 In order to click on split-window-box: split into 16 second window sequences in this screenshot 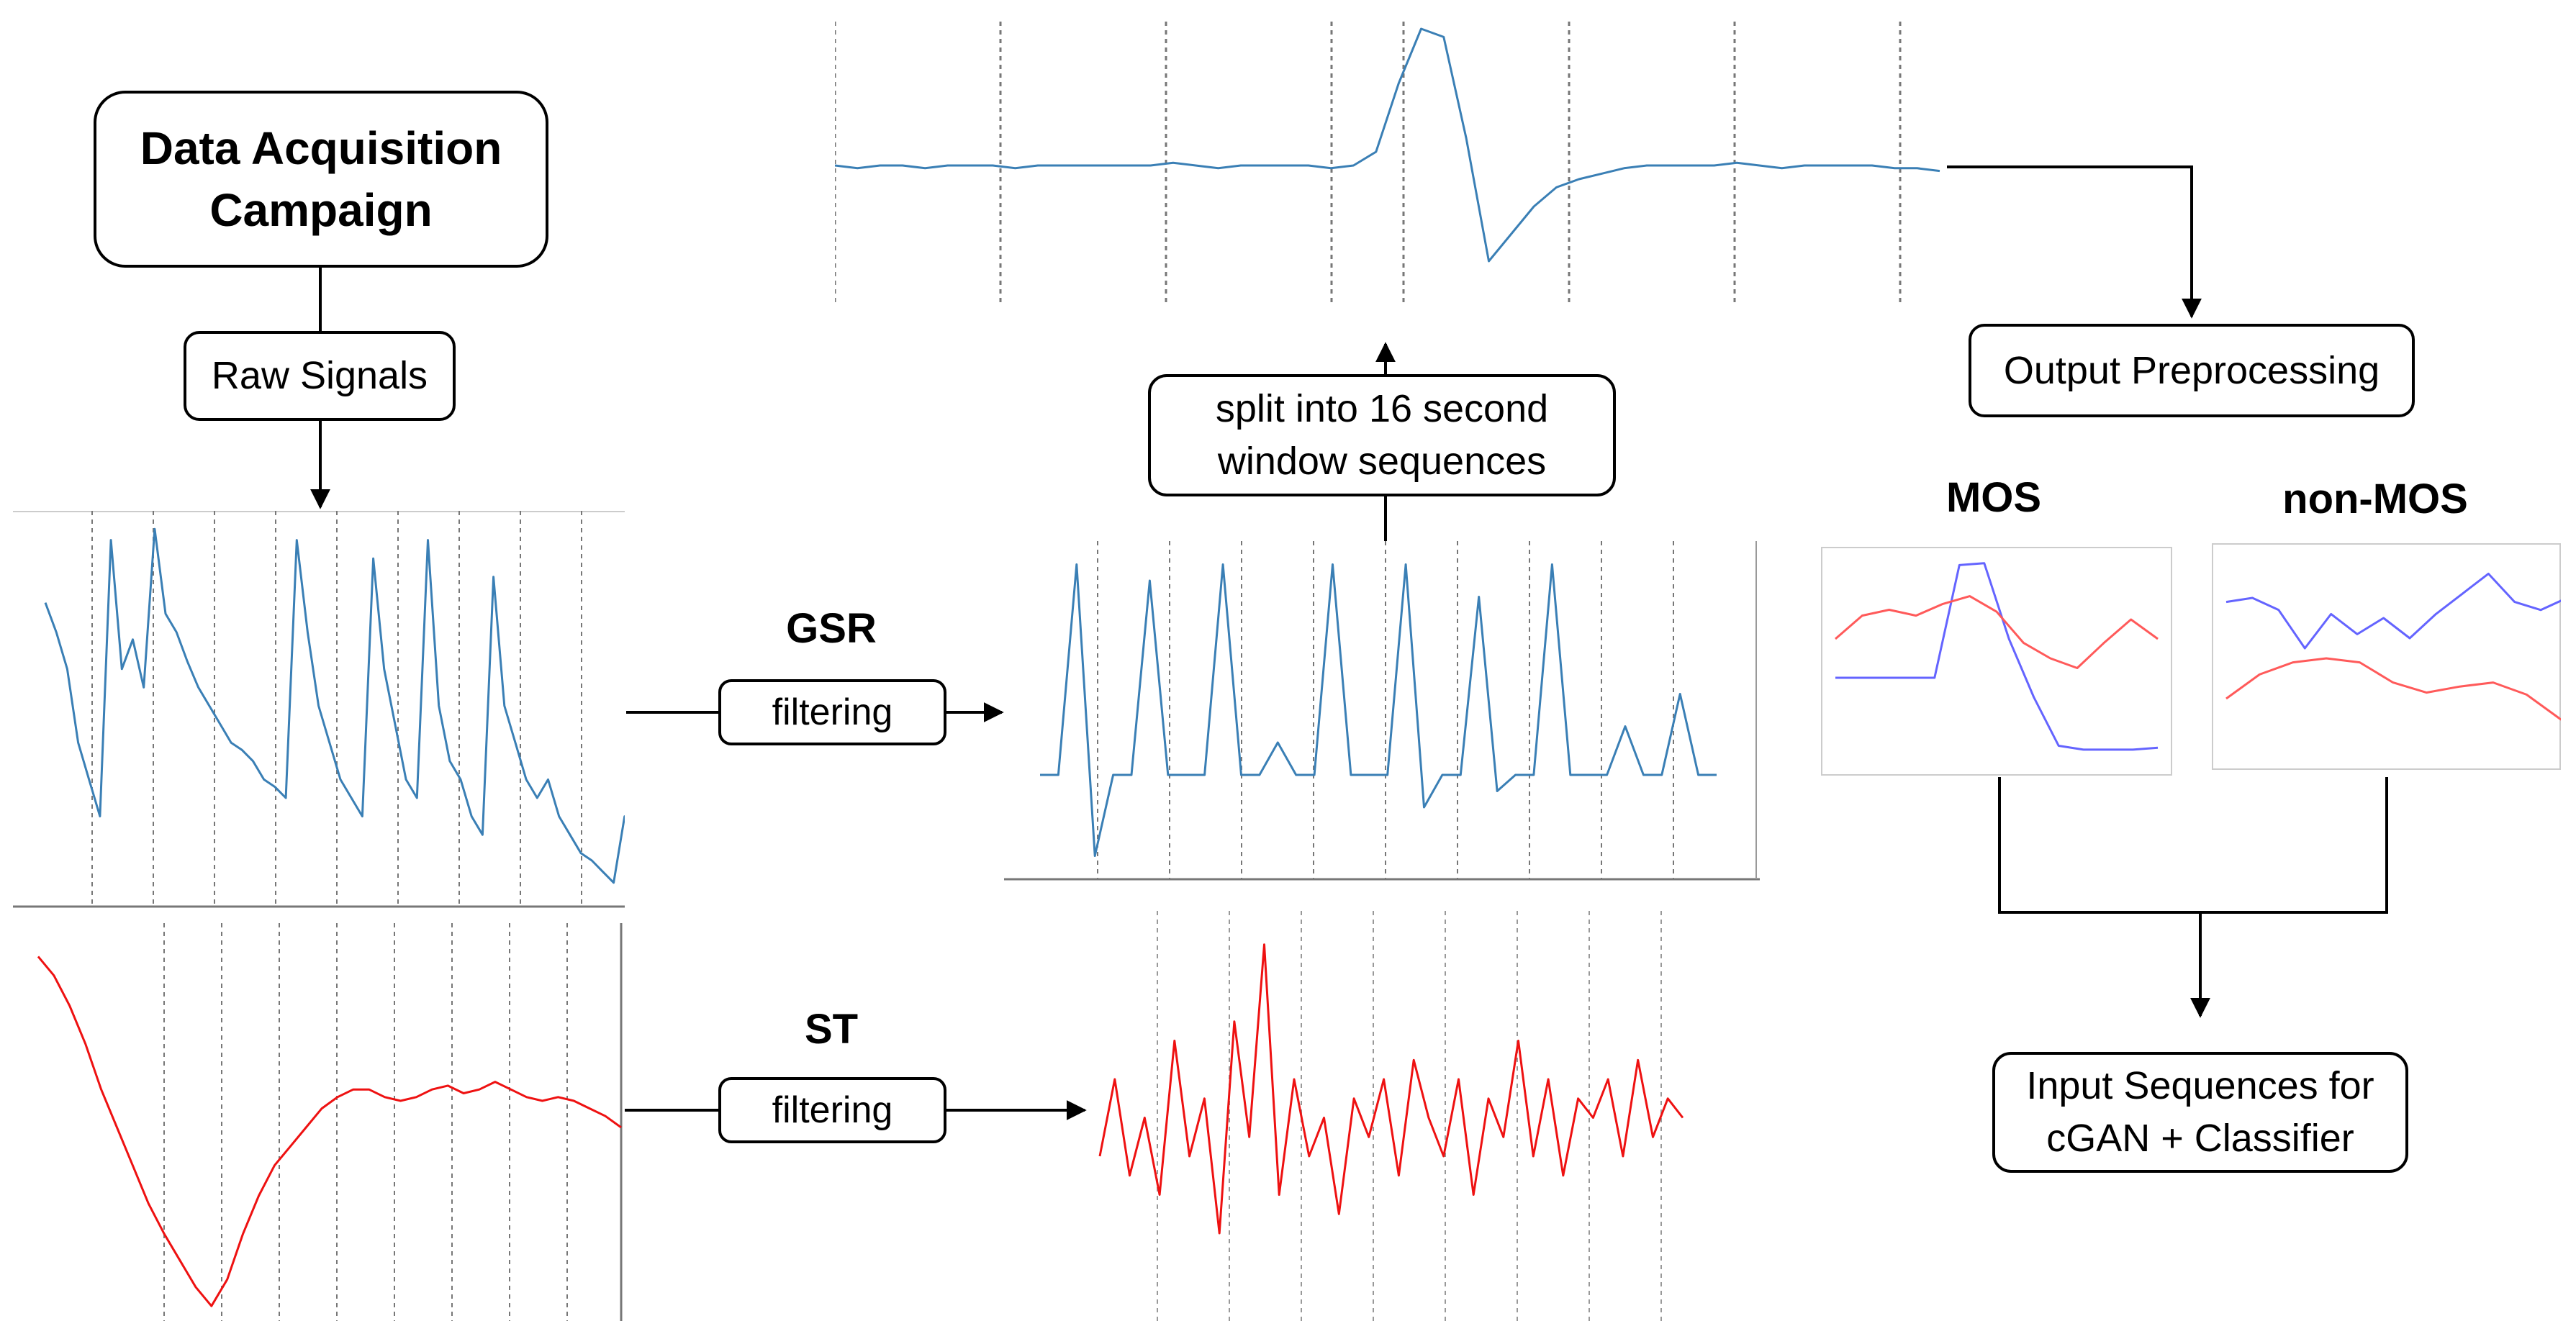, I will do `click(1382, 435)`.